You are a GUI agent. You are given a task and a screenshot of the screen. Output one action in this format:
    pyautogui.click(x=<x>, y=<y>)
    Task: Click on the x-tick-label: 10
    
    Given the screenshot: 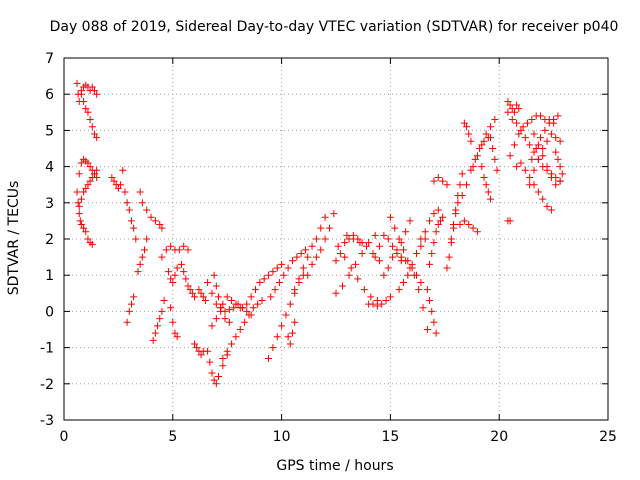 What is the action you would take?
    pyautogui.click(x=282, y=437)
    